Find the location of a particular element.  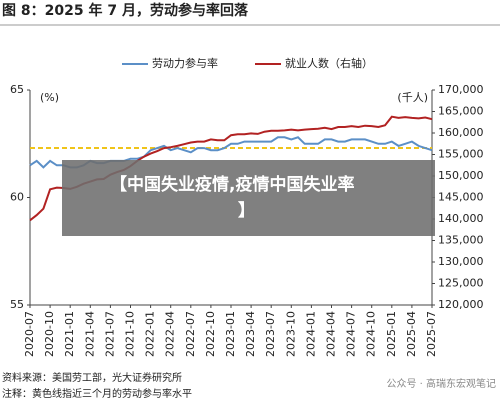

y-unit: (%) is located at coordinates (49, 97).